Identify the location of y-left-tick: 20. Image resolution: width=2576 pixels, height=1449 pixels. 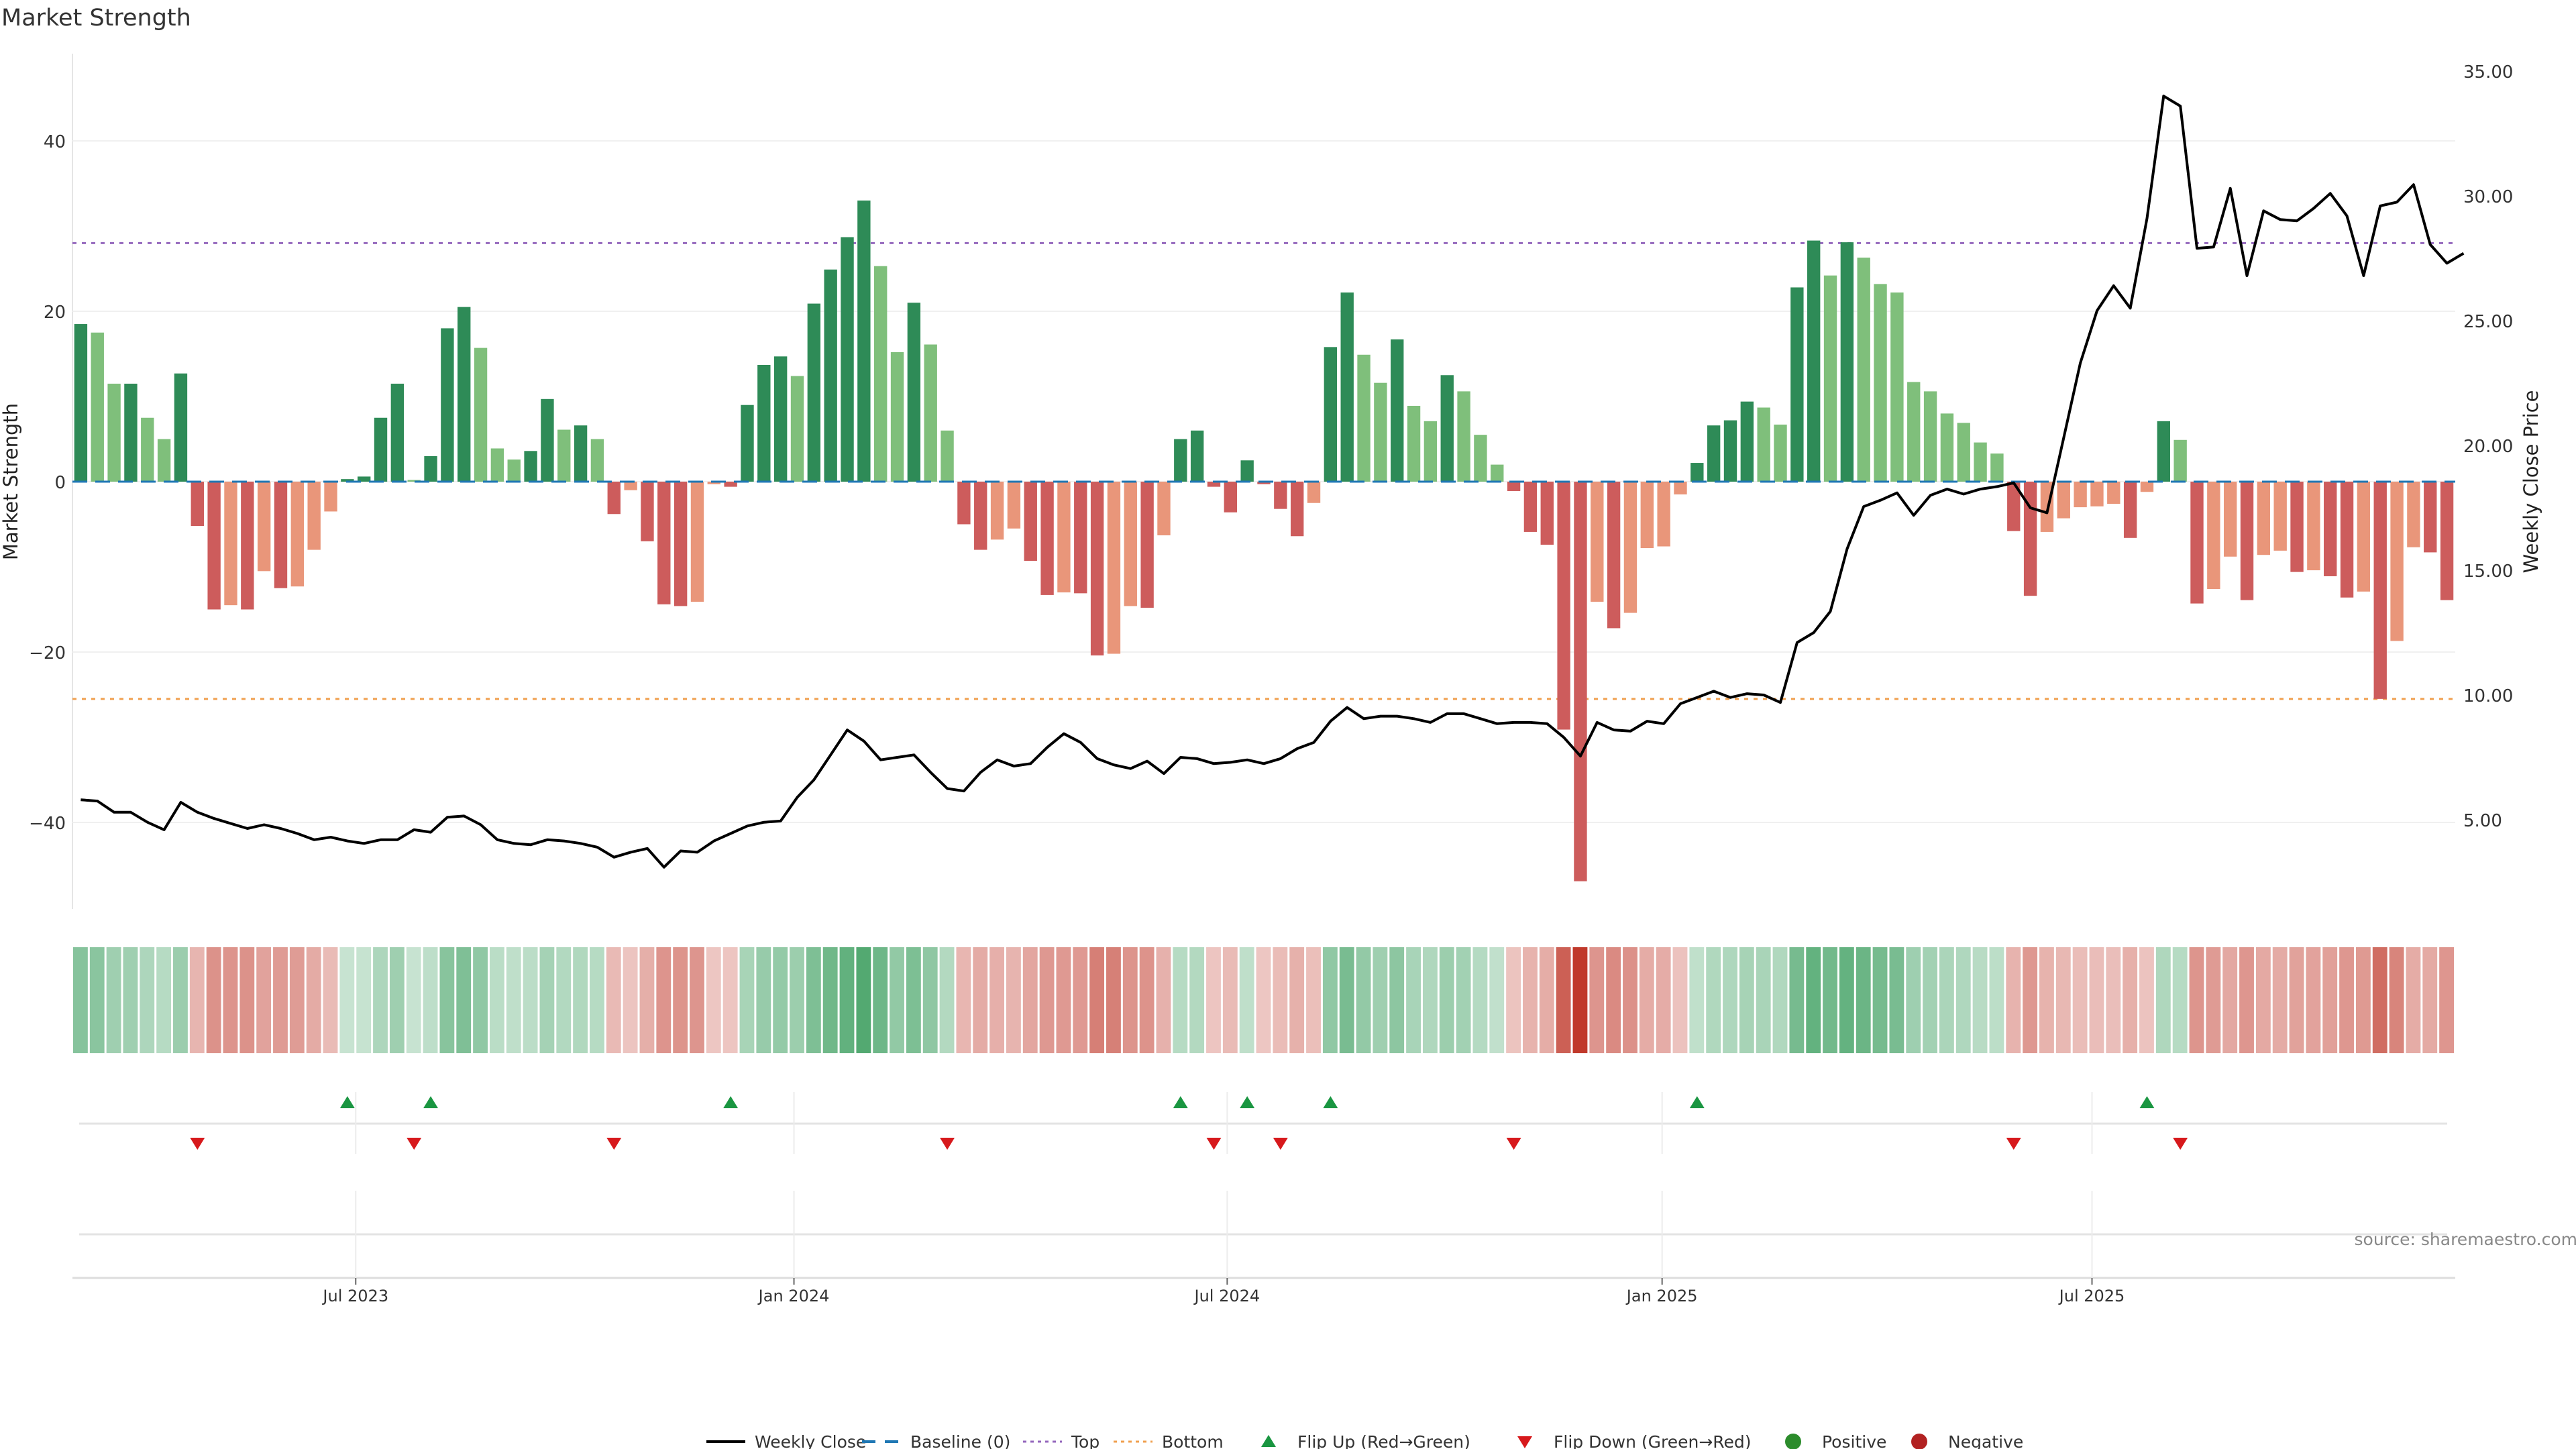
(55, 313).